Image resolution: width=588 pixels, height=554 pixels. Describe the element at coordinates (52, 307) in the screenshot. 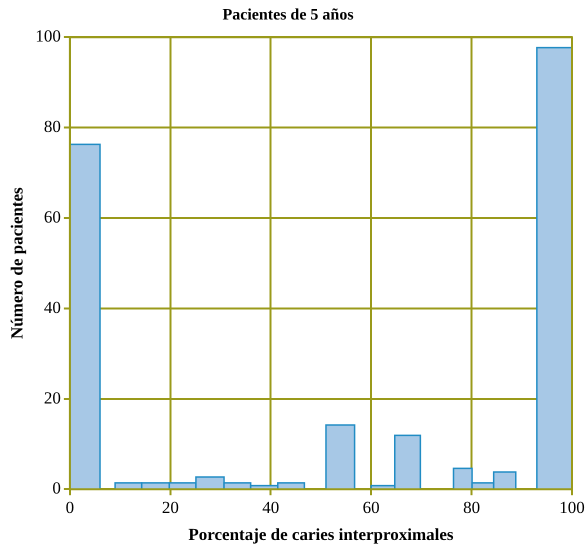

I see `y-tick-label: 40` at that location.